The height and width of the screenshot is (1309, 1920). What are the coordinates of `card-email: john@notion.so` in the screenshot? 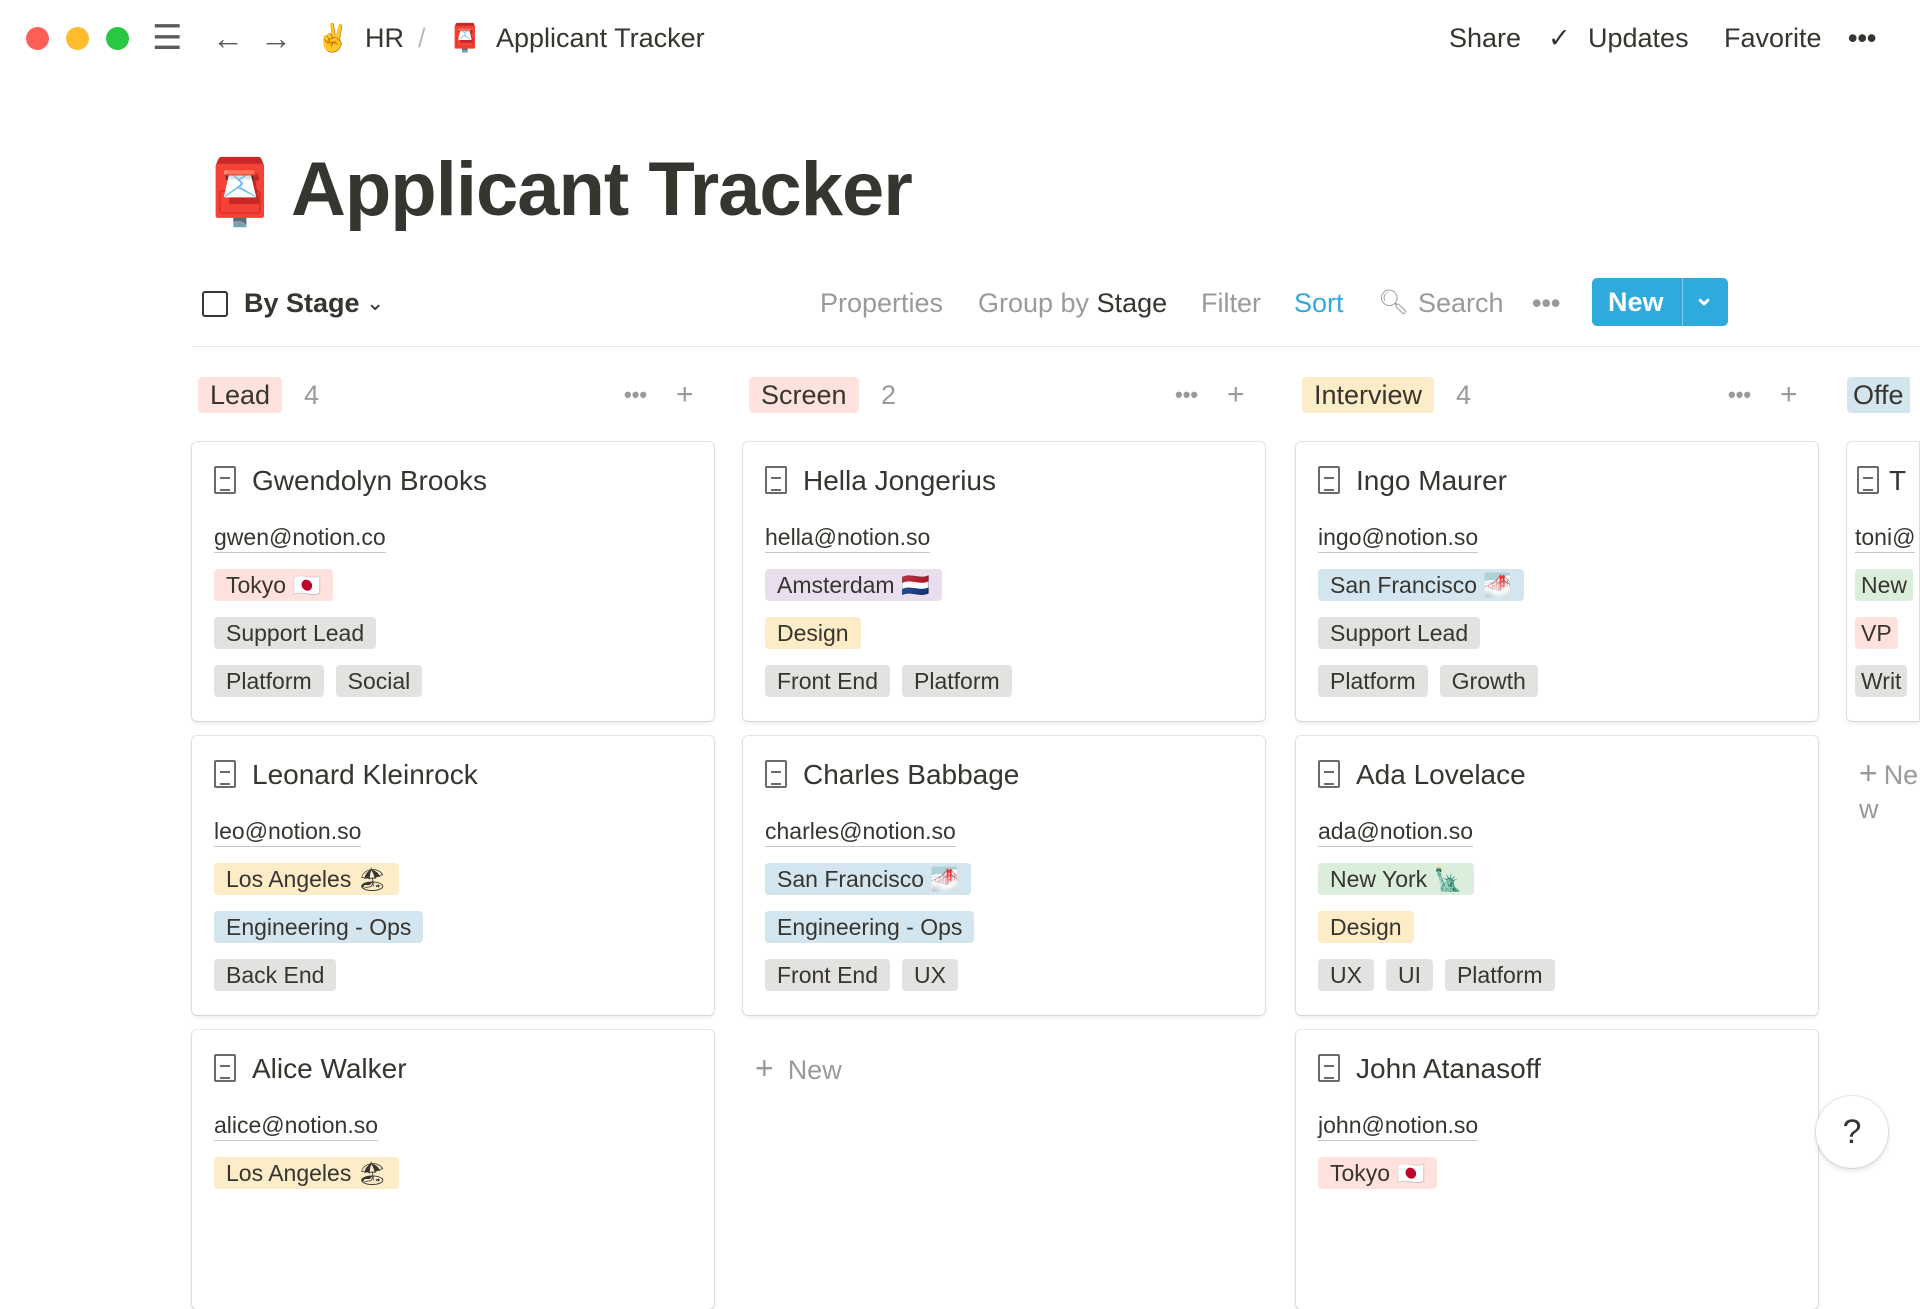 It's located at (1398, 1125).